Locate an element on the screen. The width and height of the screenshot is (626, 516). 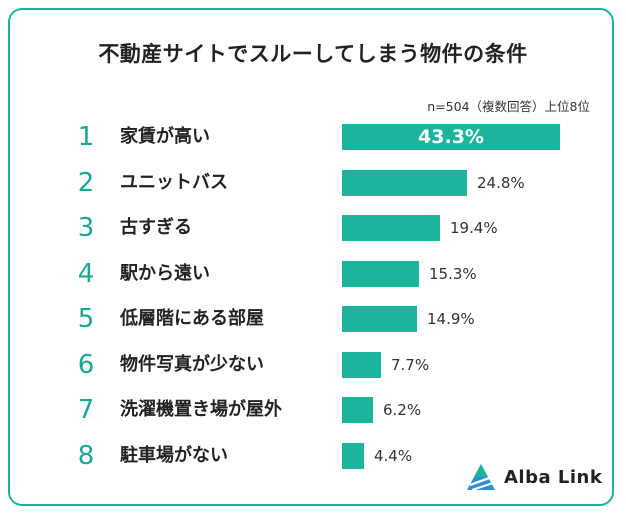
value-label: 43.3% is located at coordinates (451, 137).